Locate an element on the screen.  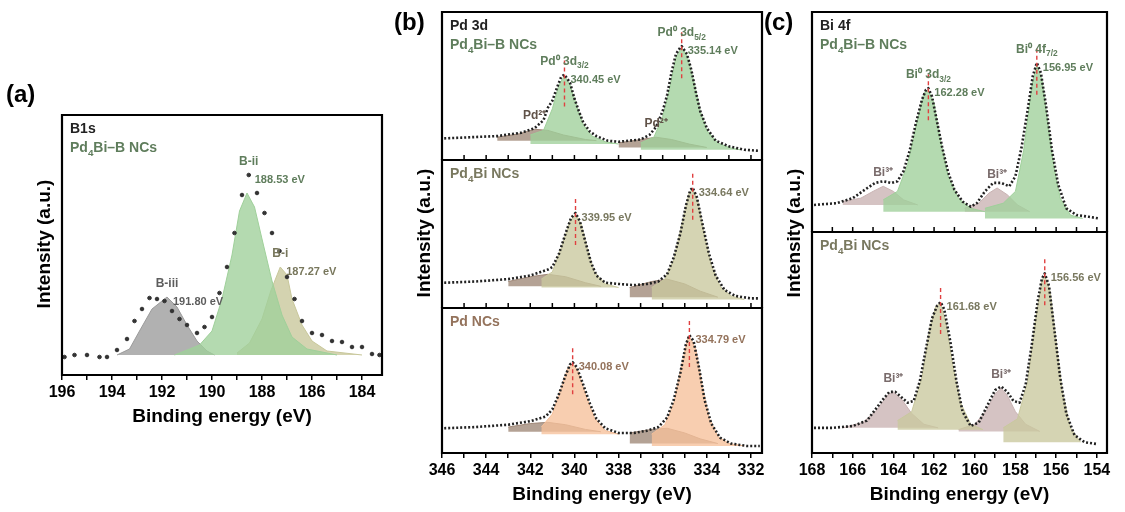
annotation: 156.95 eV is located at coordinates (1068, 66).